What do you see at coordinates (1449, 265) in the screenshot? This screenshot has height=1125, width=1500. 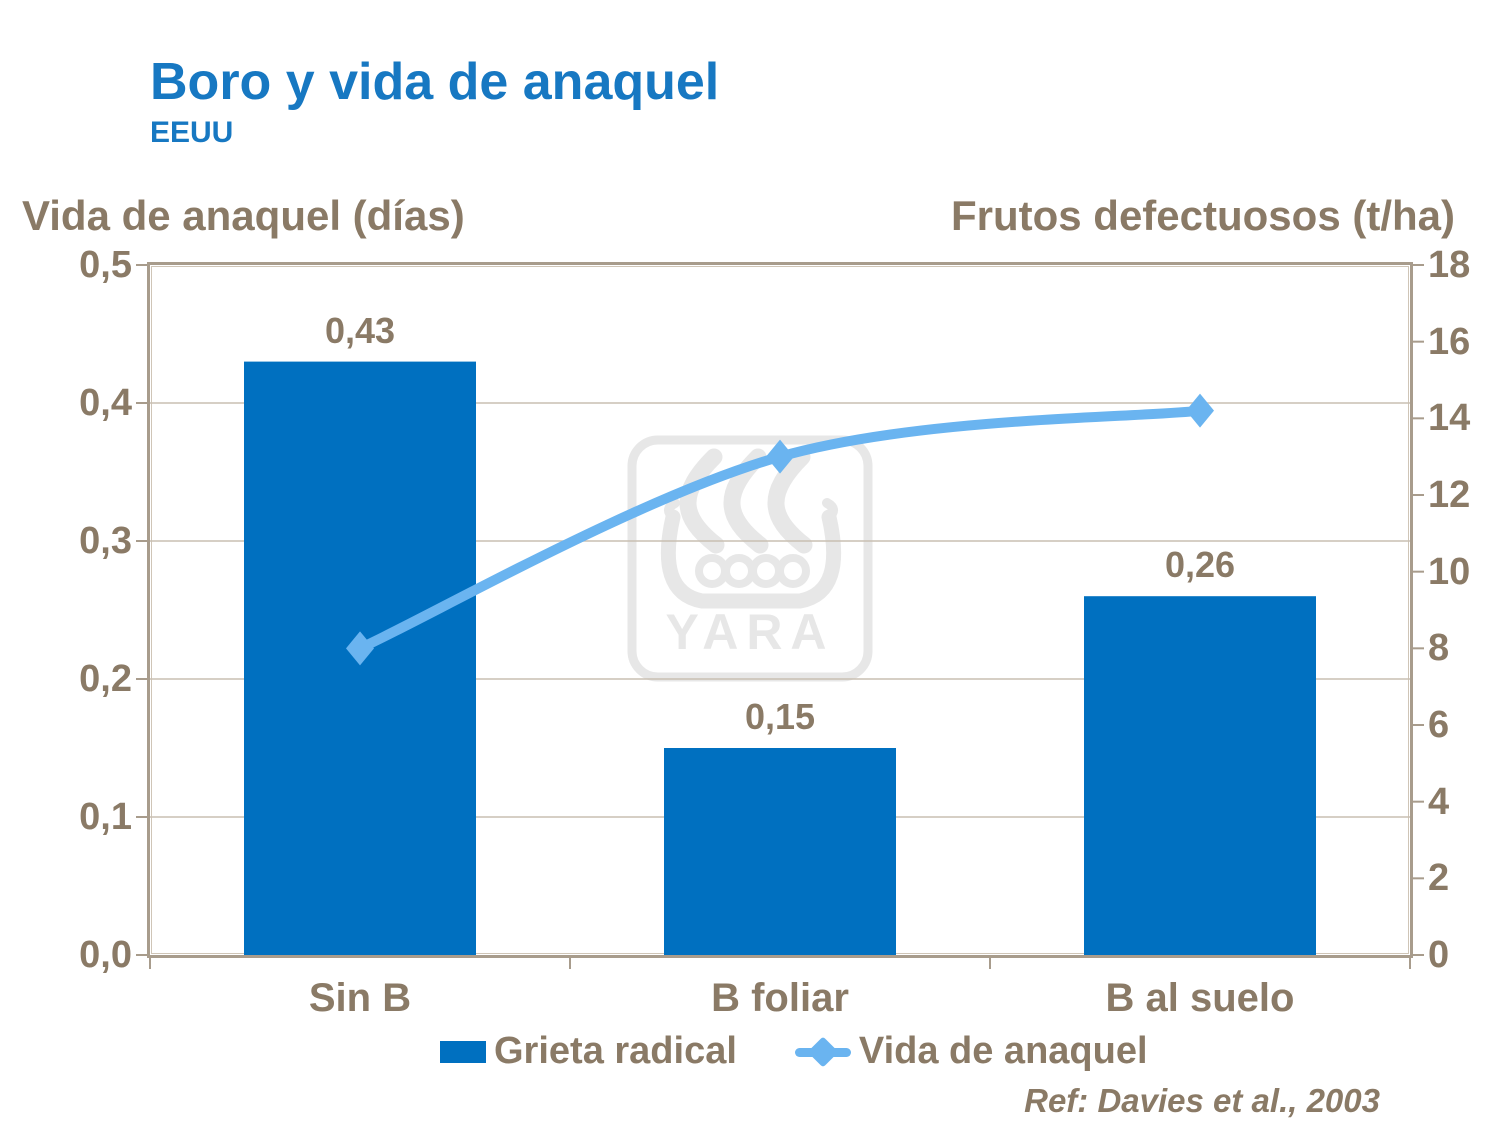 I see `right-axis-tick-label: 18` at bounding box center [1449, 265].